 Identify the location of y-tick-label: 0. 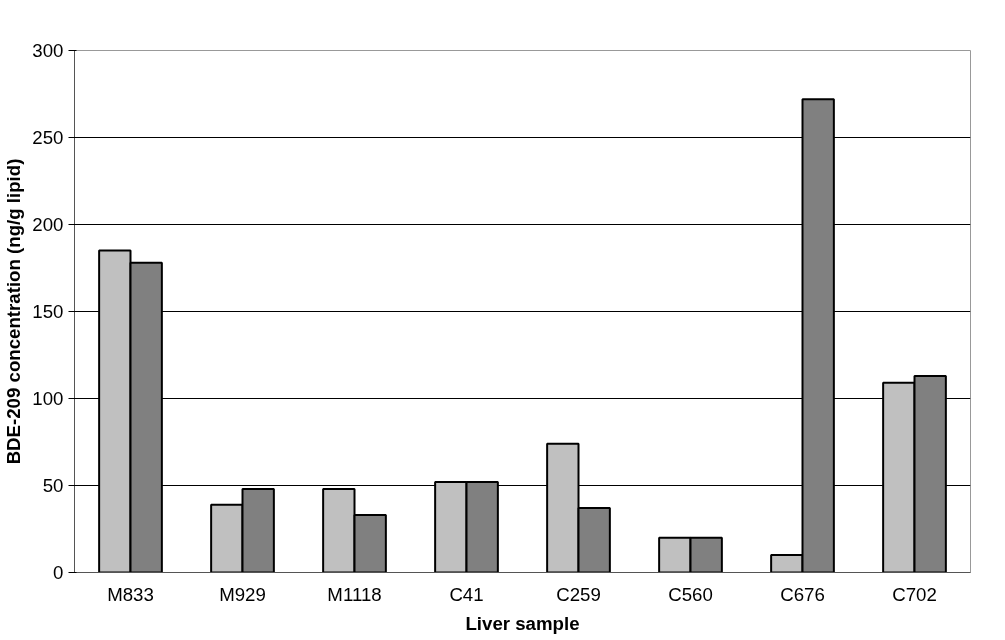
(58, 572).